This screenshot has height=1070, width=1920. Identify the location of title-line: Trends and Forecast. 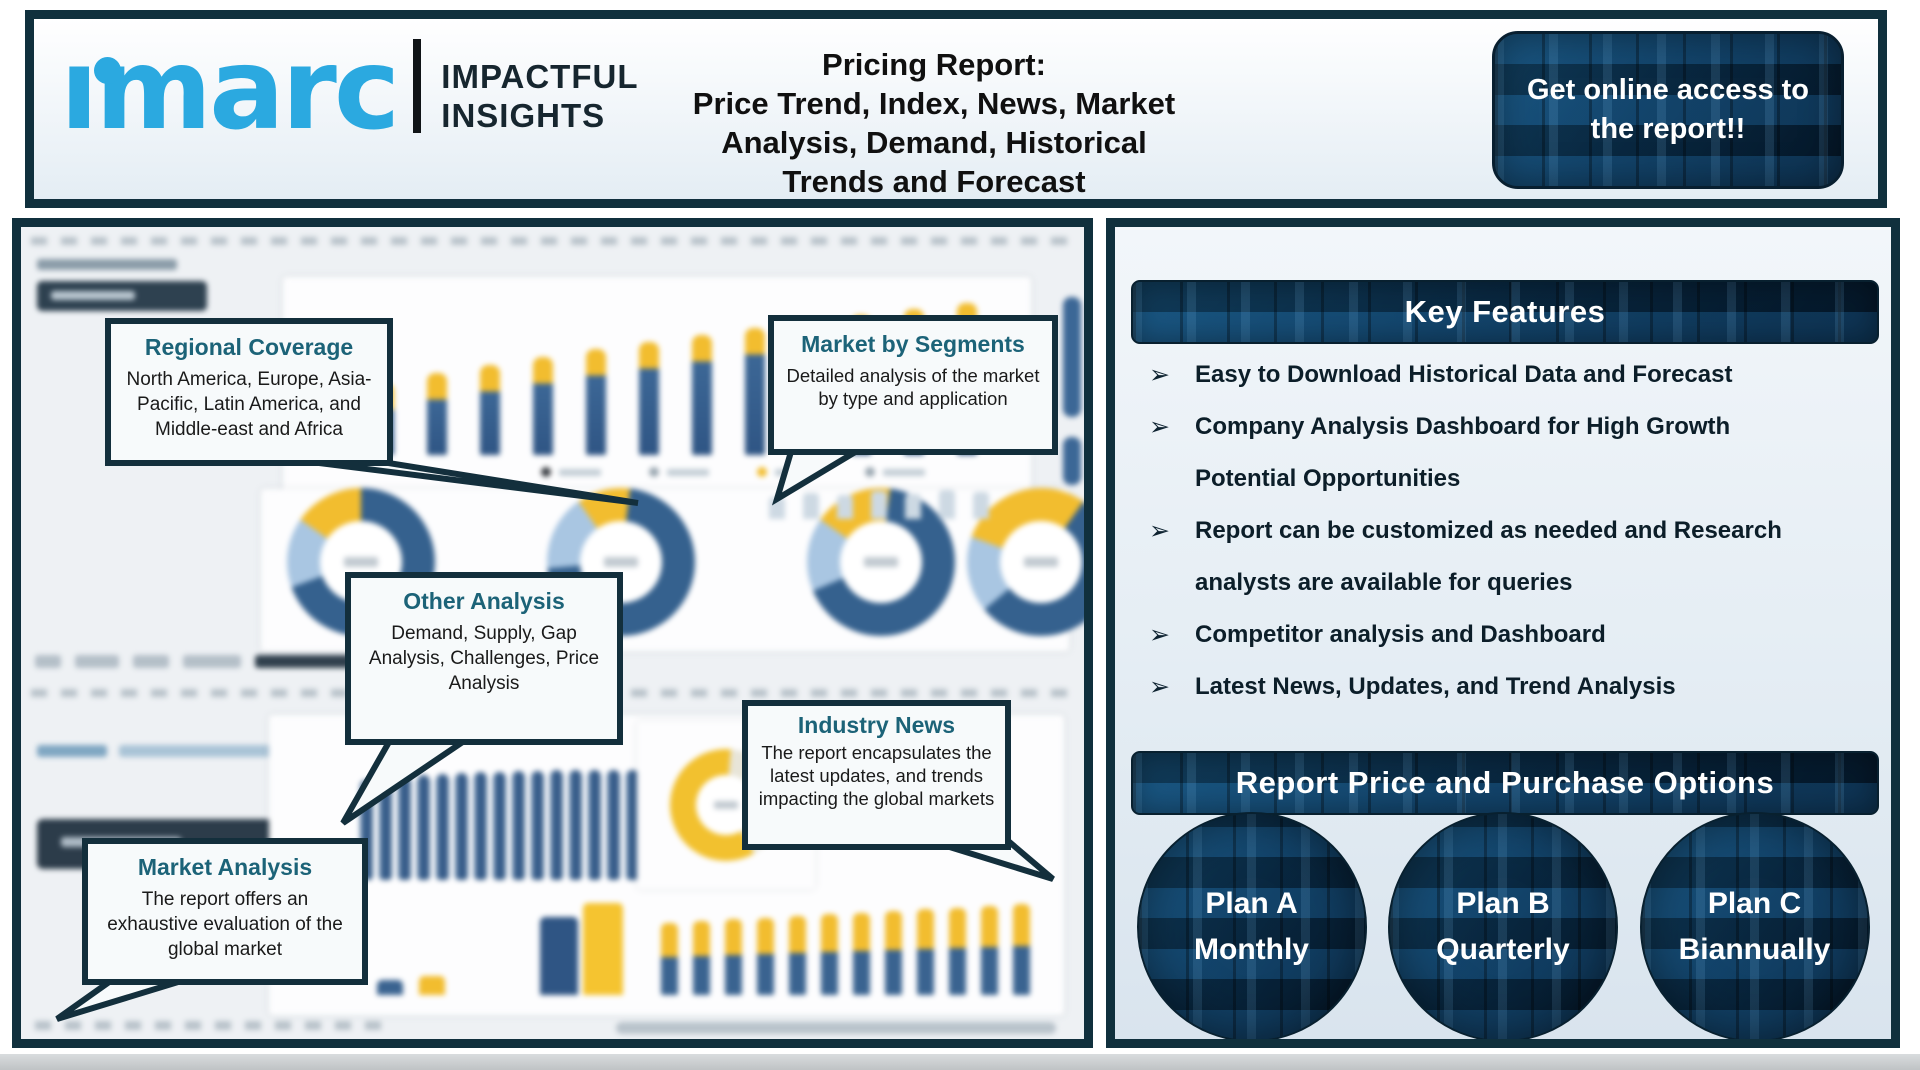
(934, 181).